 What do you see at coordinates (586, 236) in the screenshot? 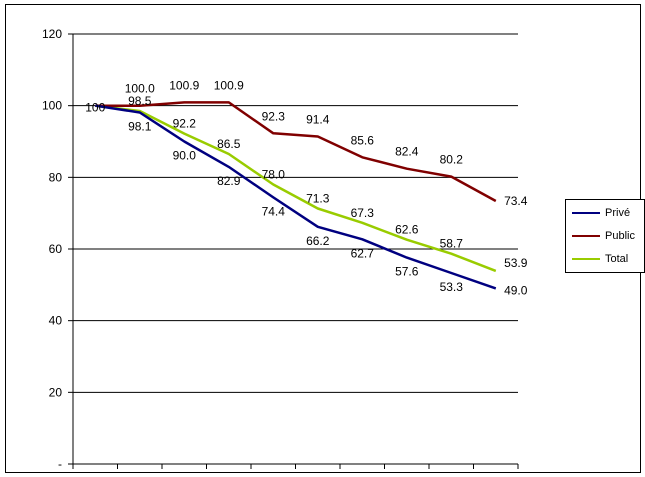
I see `legend-swatch-public` at bounding box center [586, 236].